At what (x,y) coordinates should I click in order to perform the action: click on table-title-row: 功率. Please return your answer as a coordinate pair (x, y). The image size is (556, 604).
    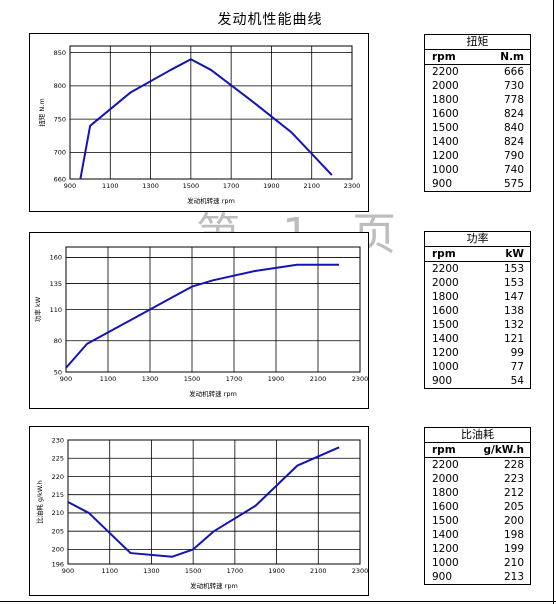
    Looking at the image, I should click on (477, 239).